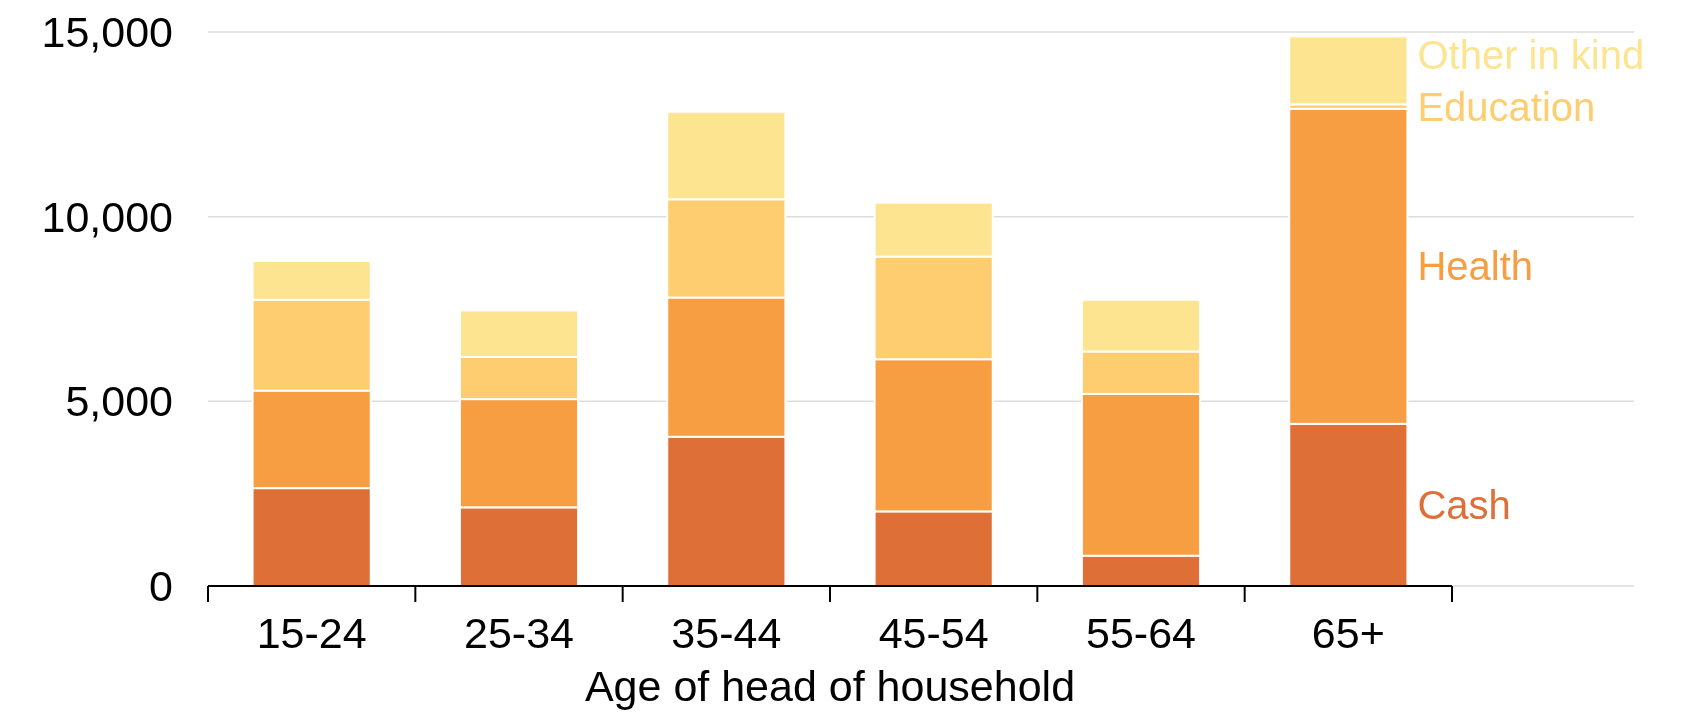  Describe the element at coordinates (1506, 106) in the screenshot. I see `series-label: Education` at that location.